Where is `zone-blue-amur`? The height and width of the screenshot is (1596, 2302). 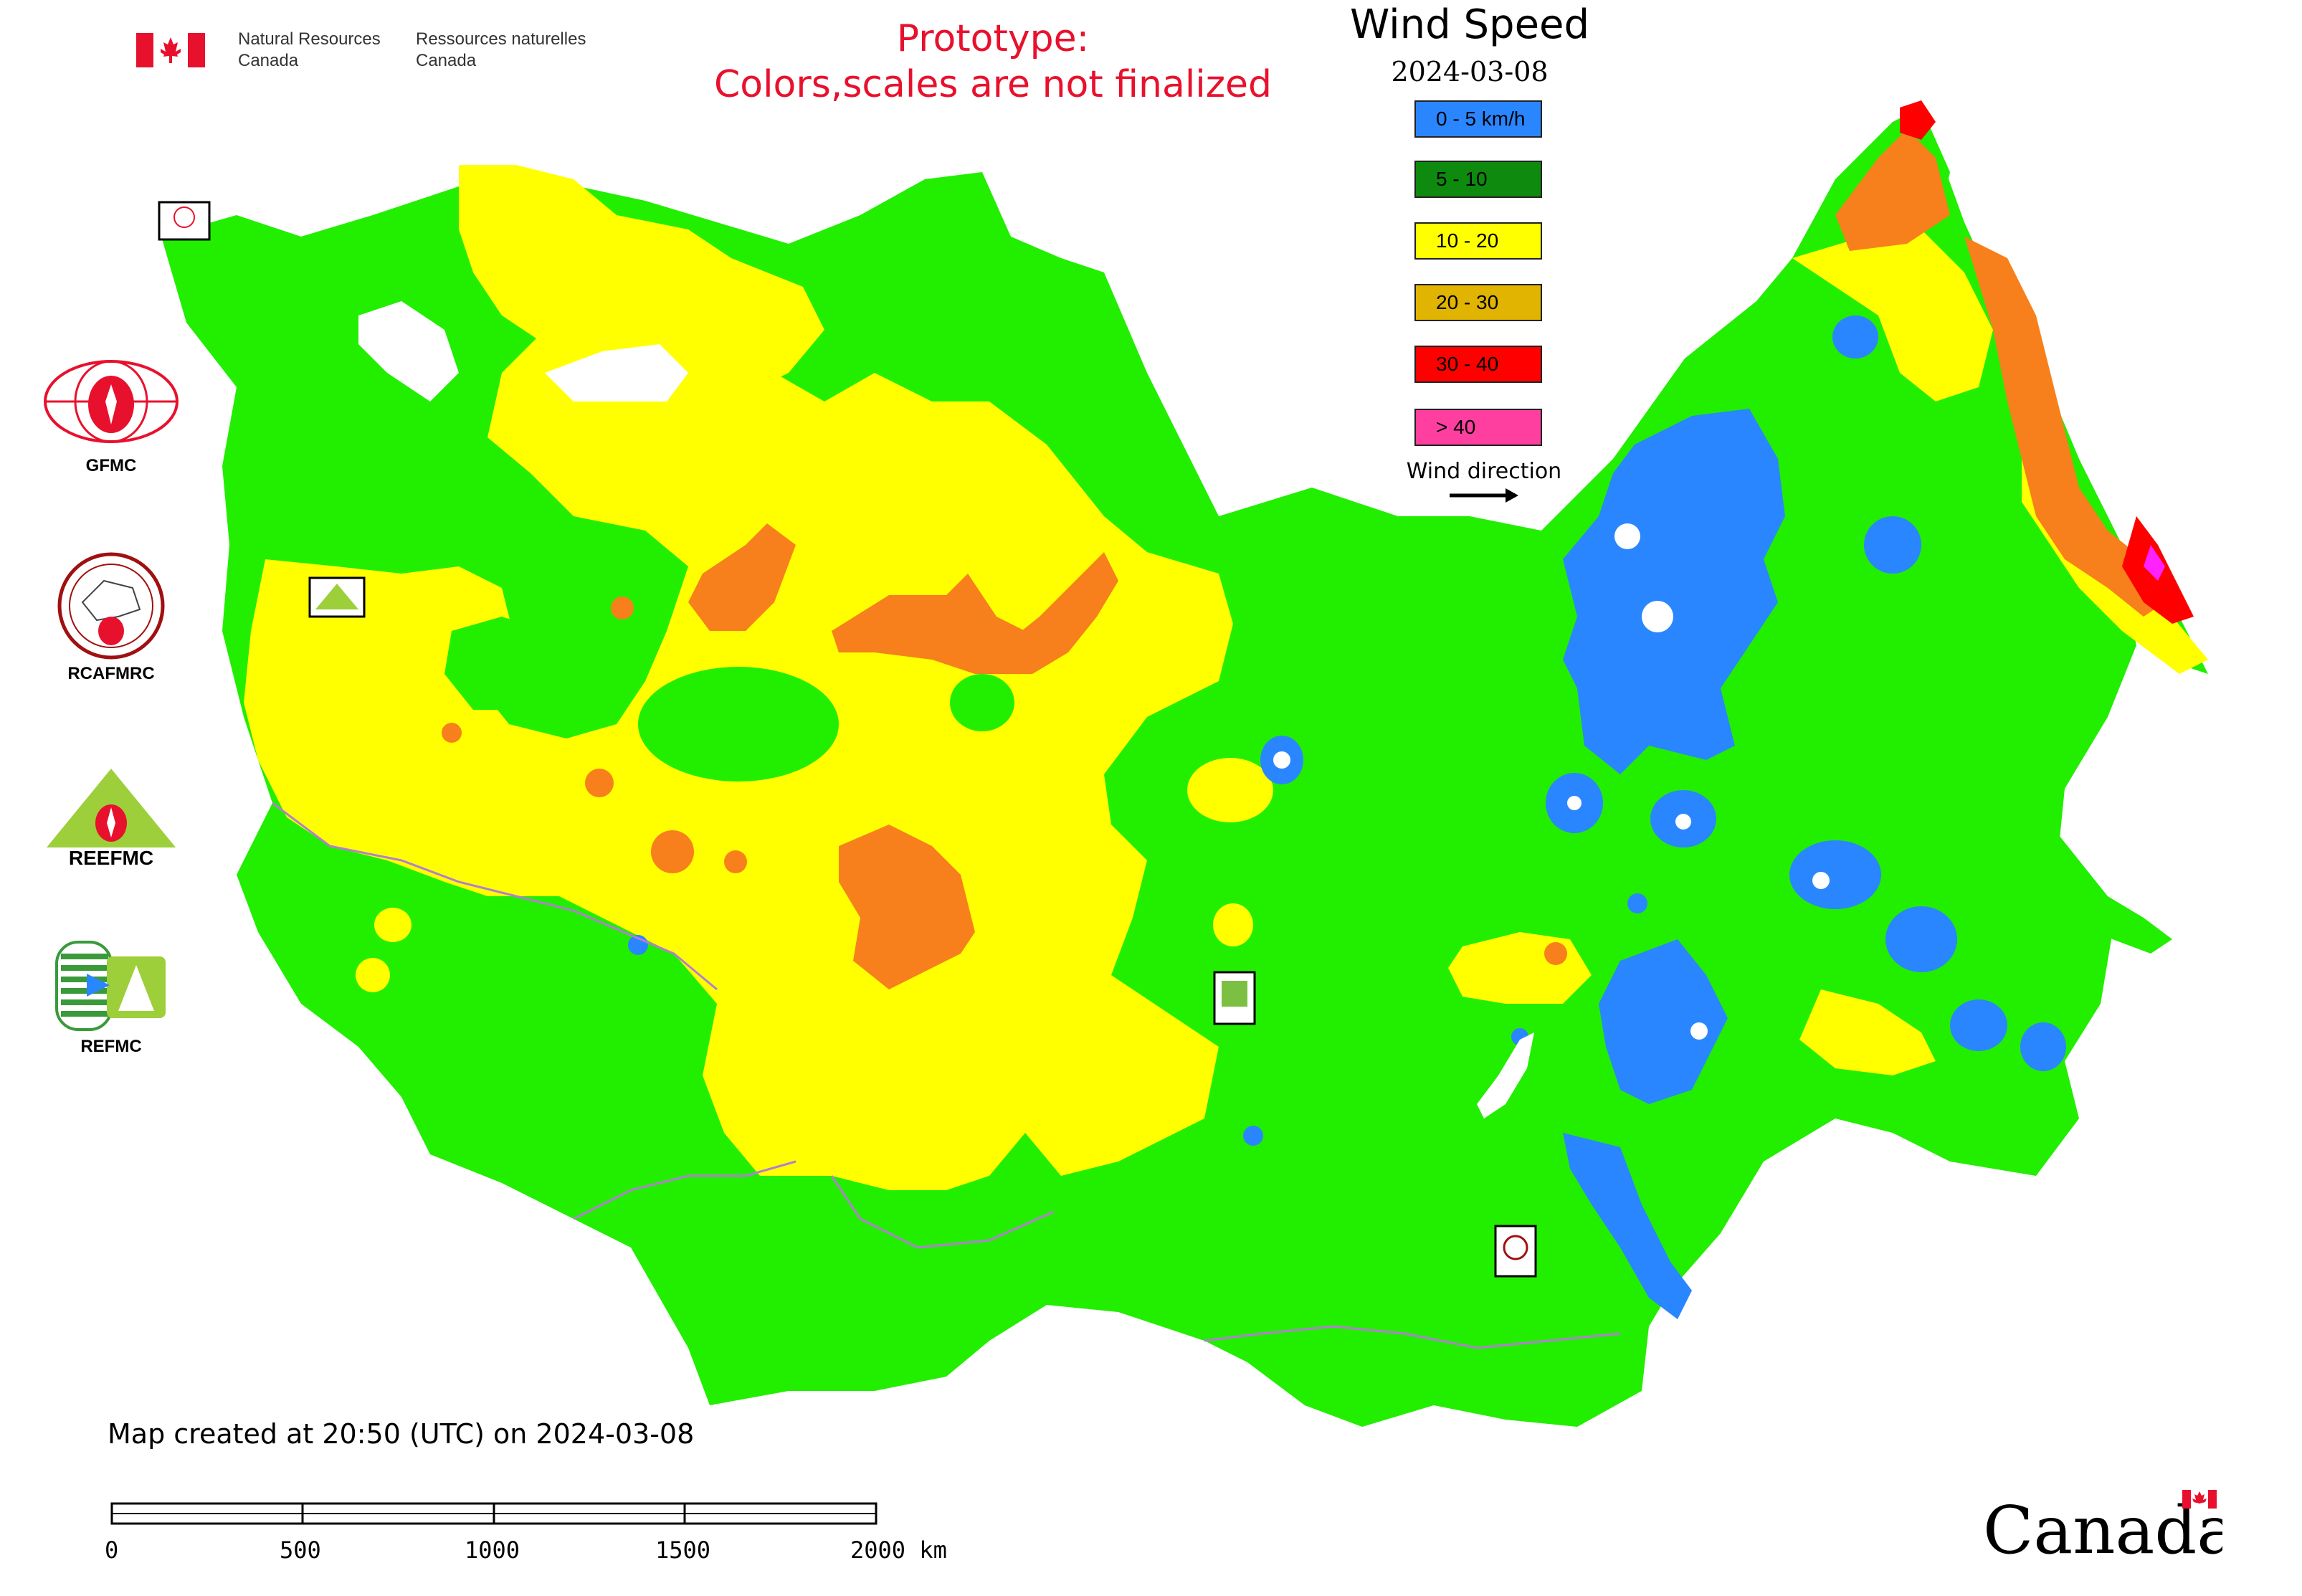 zone-blue-amur is located at coordinates (1627, 1226).